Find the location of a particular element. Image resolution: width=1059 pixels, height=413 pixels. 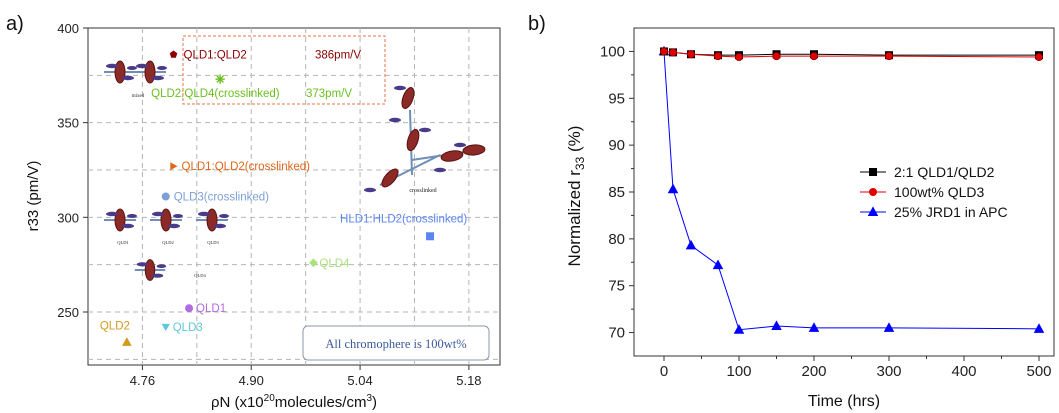

y-tick-label: 75 is located at coordinates (616, 286).